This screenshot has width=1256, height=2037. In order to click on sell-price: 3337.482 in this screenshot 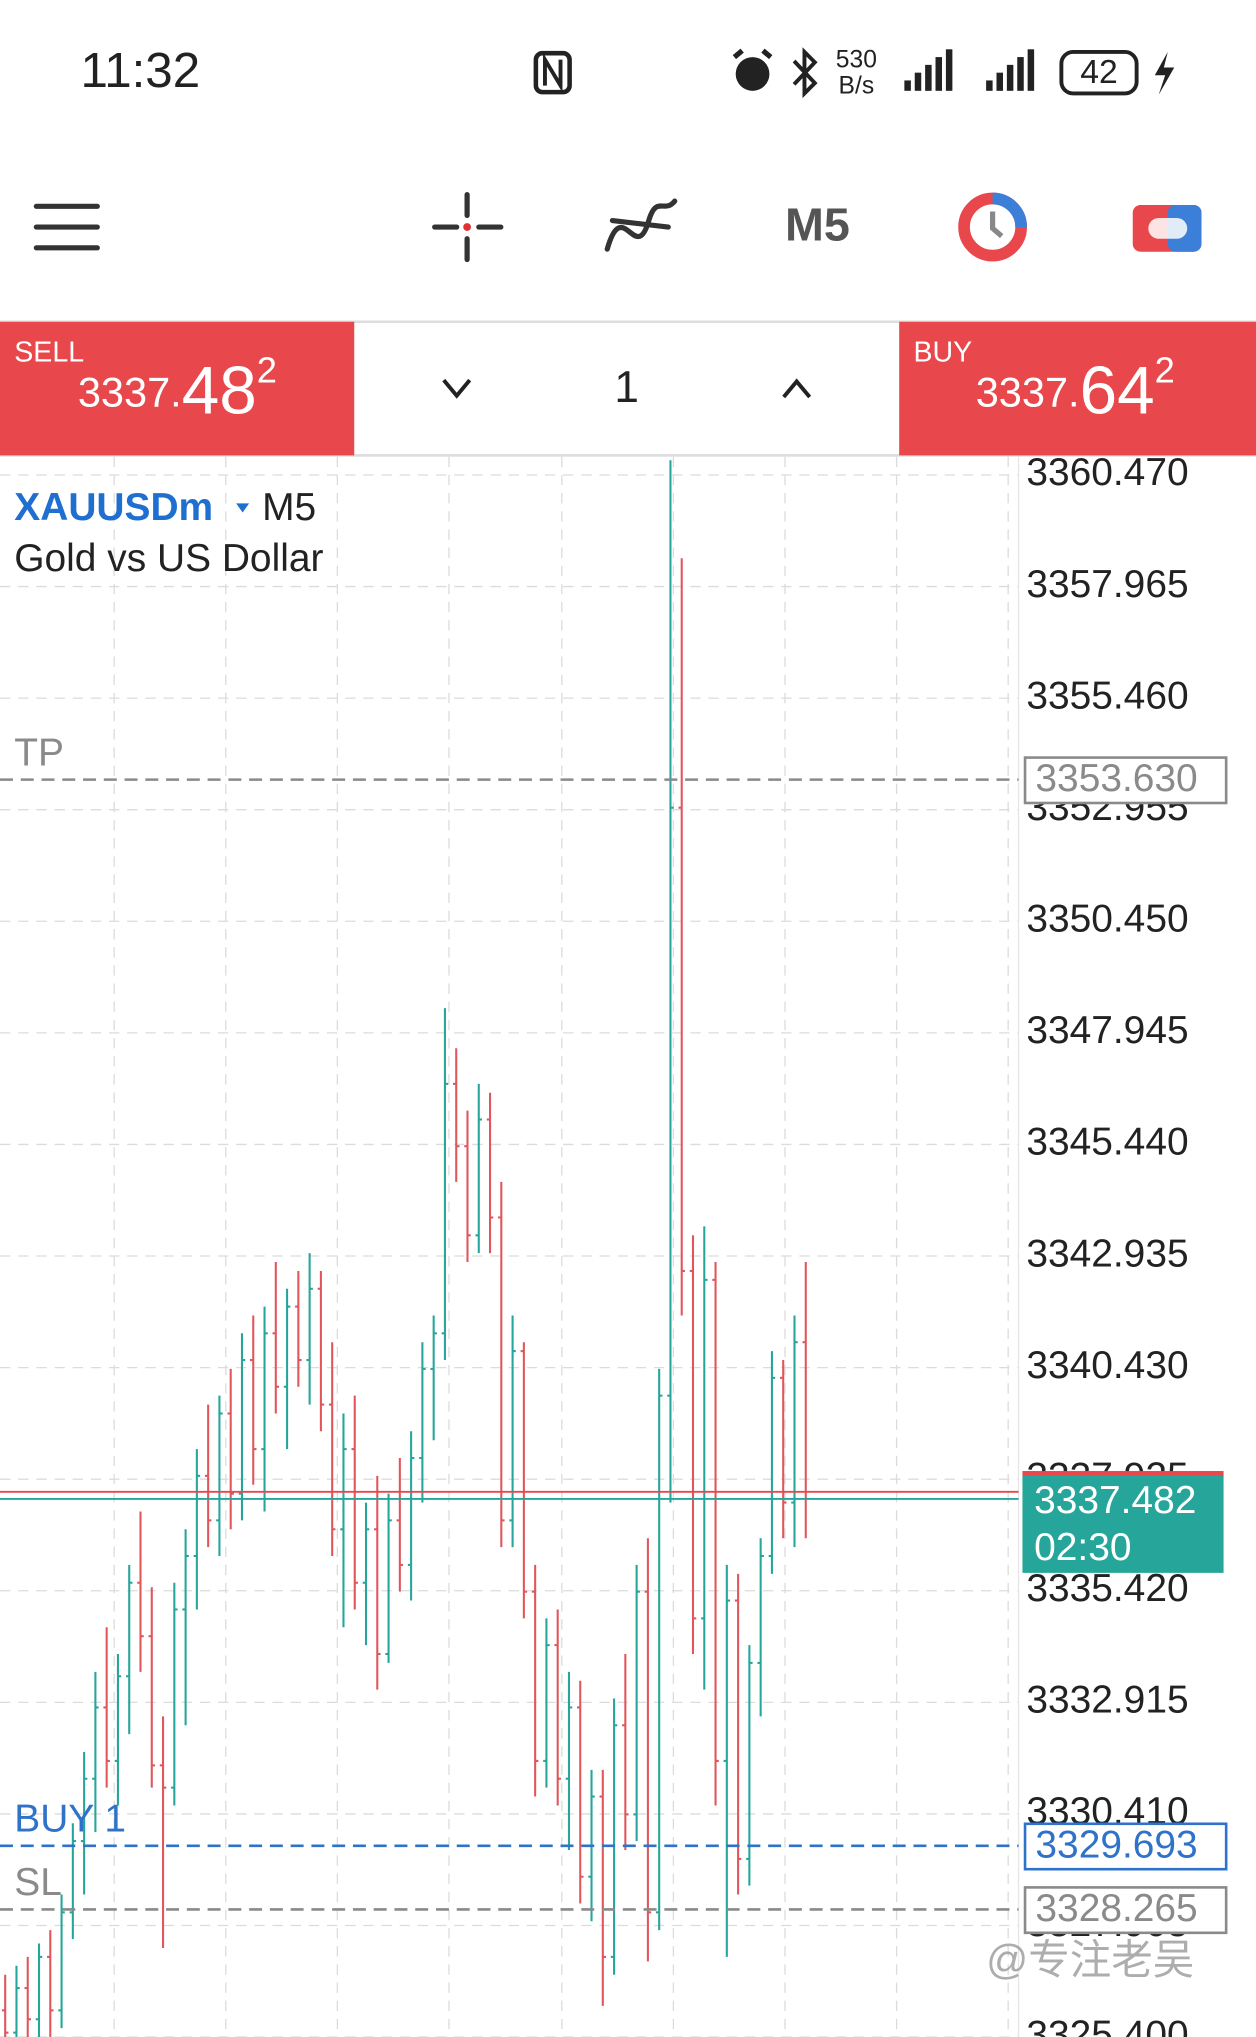, I will do `click(177, 389)`.